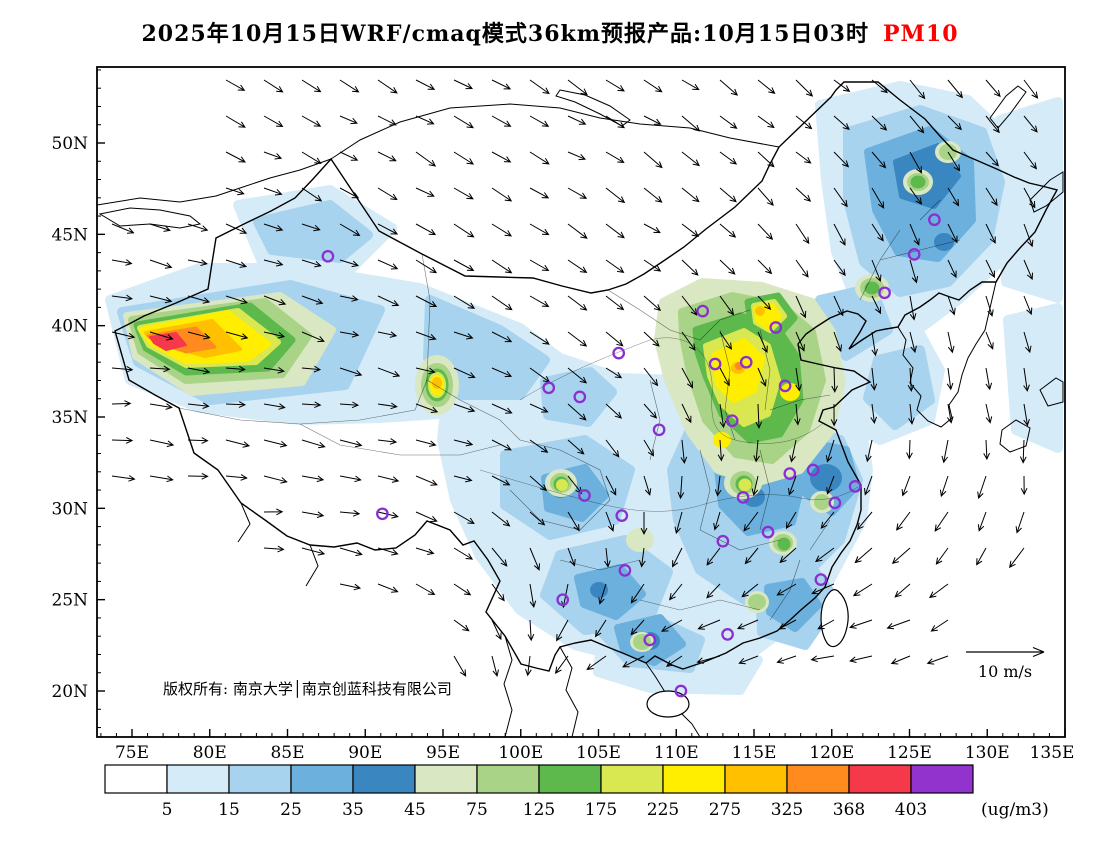  What do you see at coordinates (443, 753) in the screenshot?
I see `lon-tick-label: 95E` at bounding box center [443, 753].